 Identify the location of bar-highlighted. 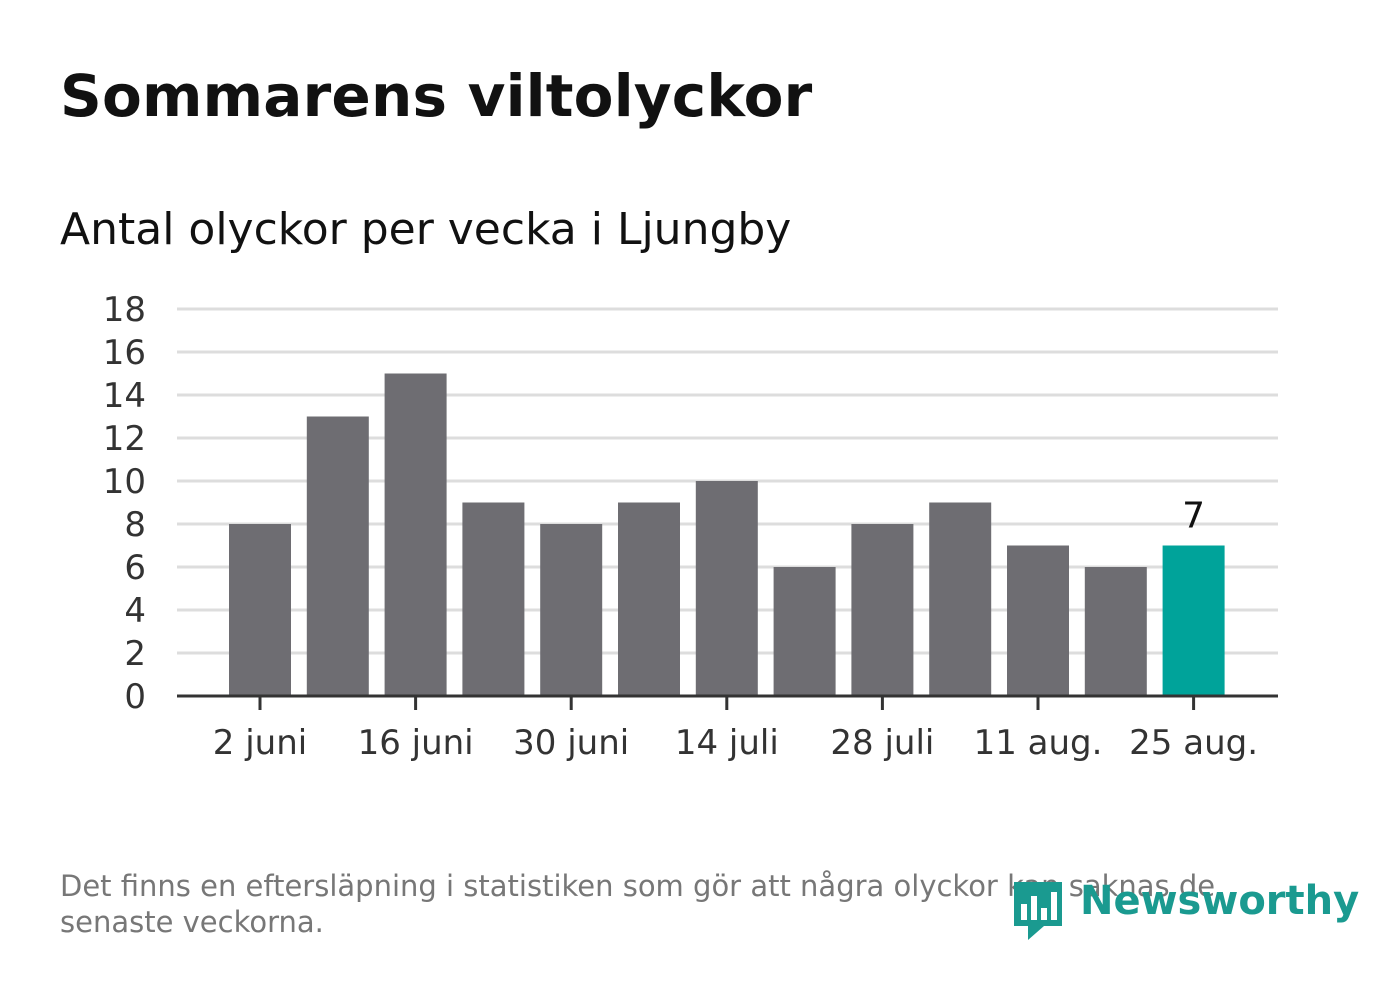
(1193, 620).